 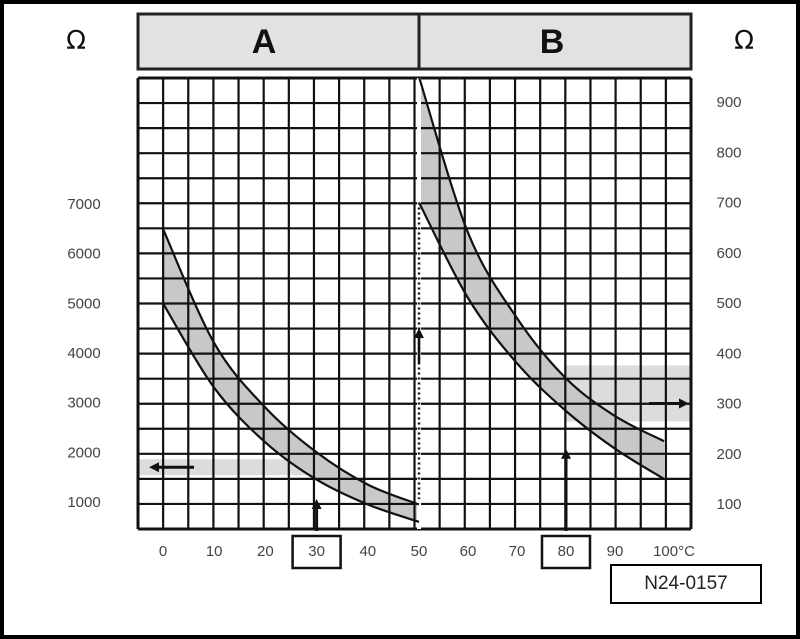 I want to click on y-tick-left: 6000, so click(x=83, y=254).